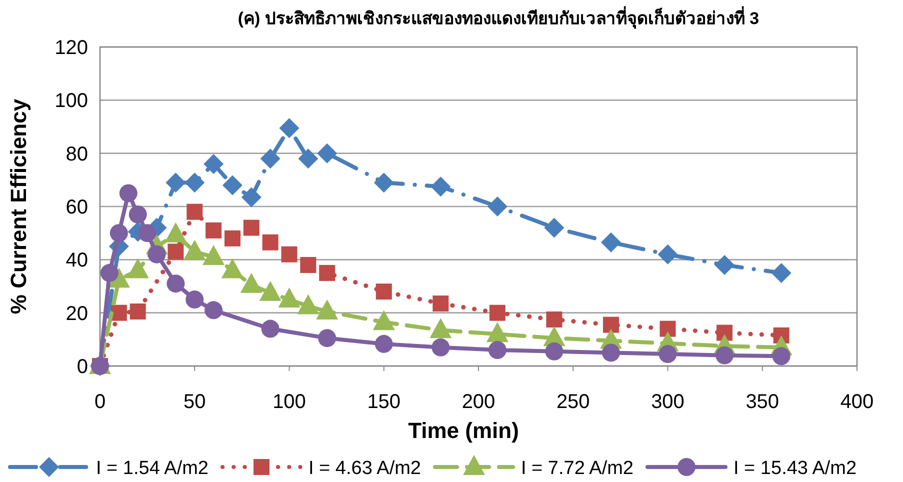  I want to click on x-tick-label: 150, so click(384, 402).